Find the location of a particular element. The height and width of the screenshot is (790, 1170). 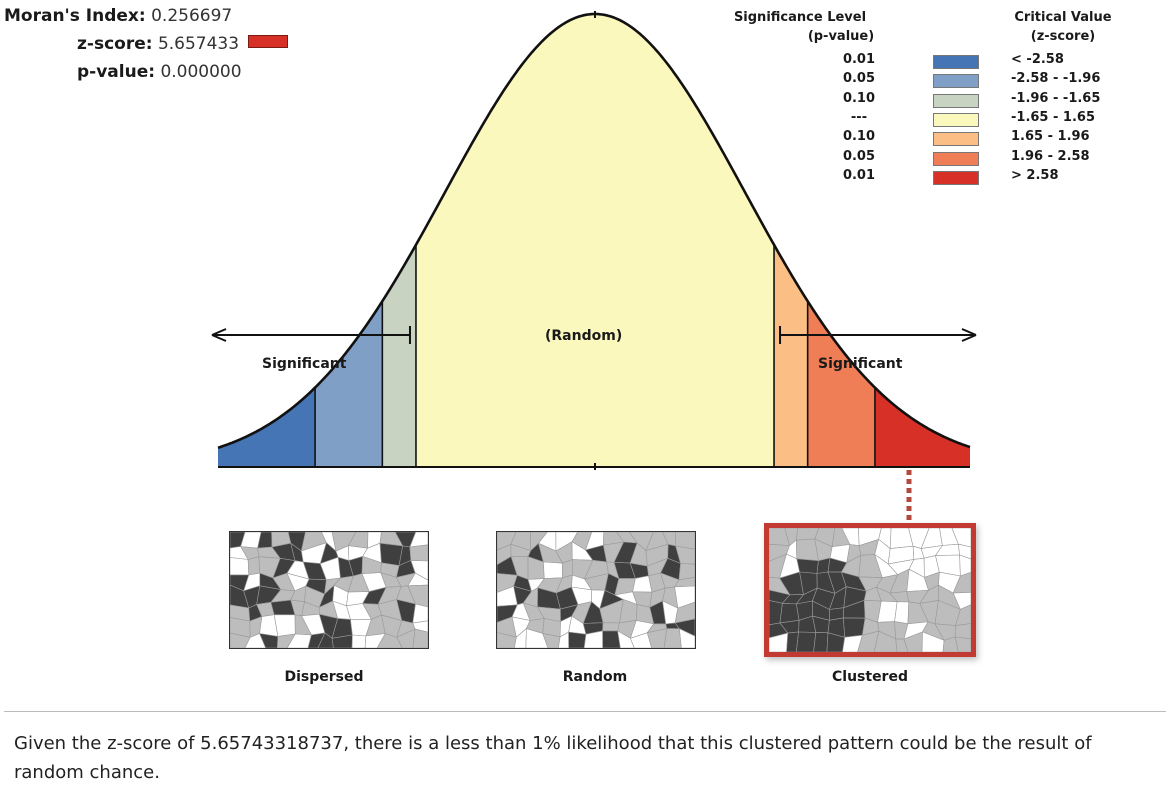

random-pattern-map is located at coordinates (596, 590).